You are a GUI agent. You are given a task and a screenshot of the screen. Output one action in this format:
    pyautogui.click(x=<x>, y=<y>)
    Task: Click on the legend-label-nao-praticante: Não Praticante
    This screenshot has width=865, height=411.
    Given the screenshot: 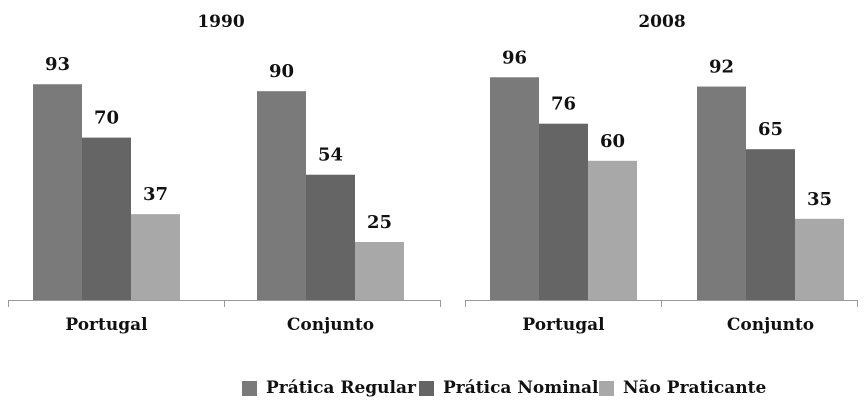 What is the action you would take?
    pyautogui.click(x=695, y=388)
    